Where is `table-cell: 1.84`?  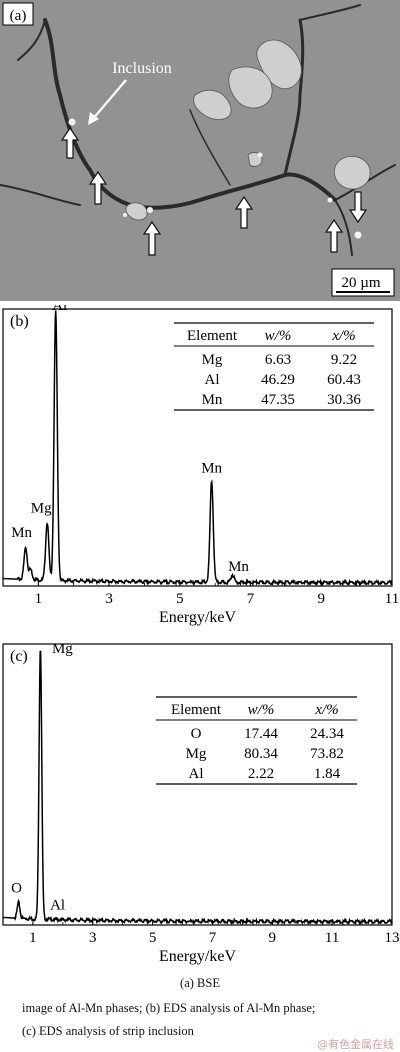
table-cell: 1.84 is located at coordinates (327, 774).